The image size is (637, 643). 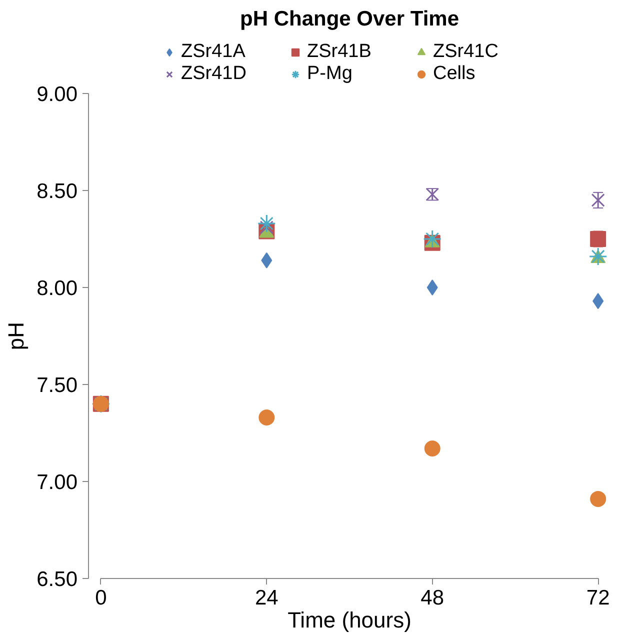 I want to click on legend-label: P-Mg, so click(x=330, y=74).